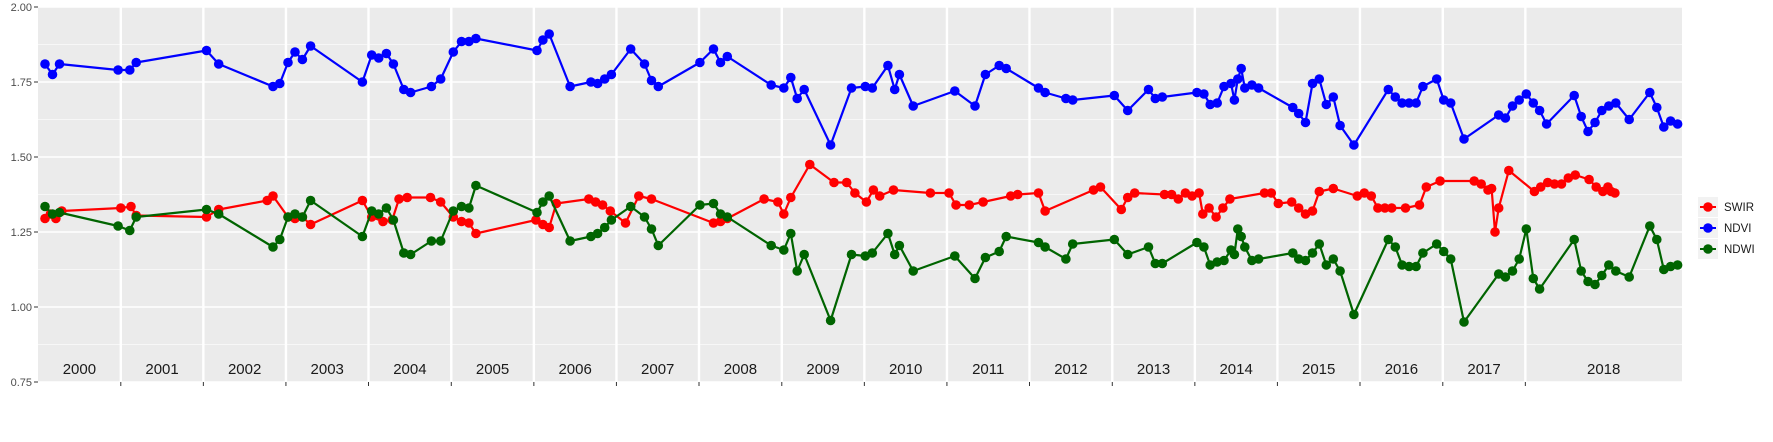 The height and width of the screenshot is (442, 1773). Describe the element at coordinates (574, 369) in the screenshot. I see `year-label: 2006` at that location.